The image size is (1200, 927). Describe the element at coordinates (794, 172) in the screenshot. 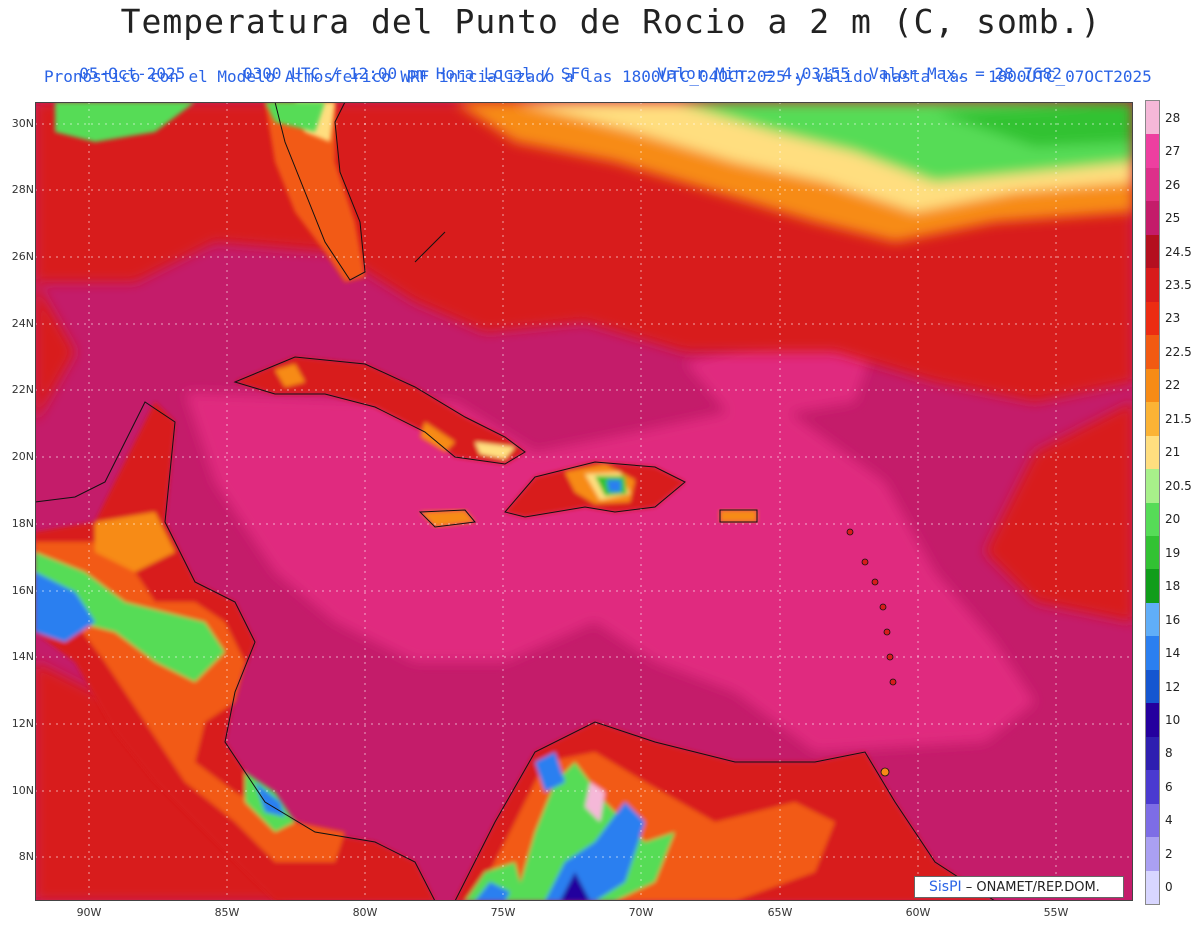

I see `dry-air-region` at that location.